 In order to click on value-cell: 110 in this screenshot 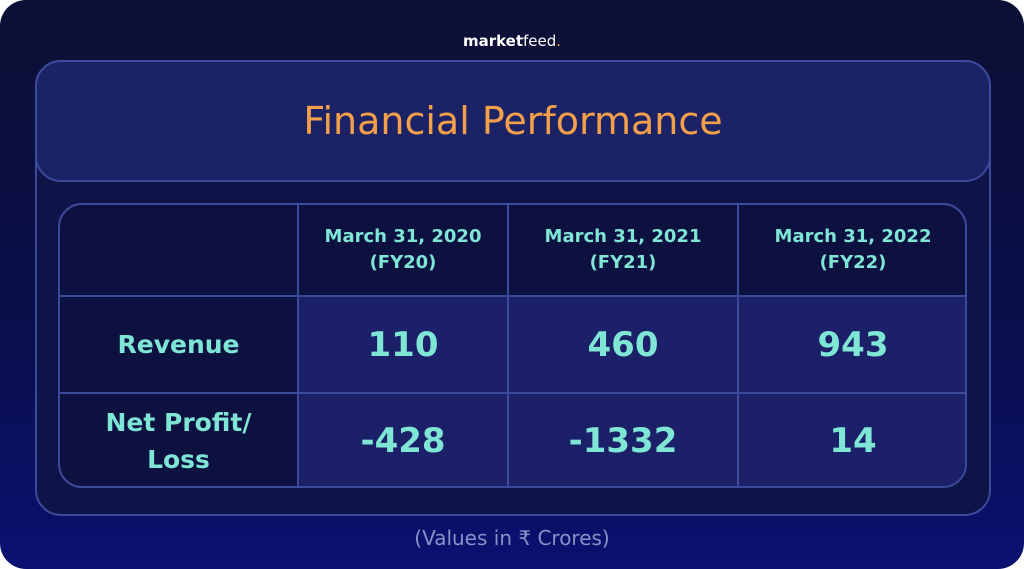, I will do `click(404, 345)`.